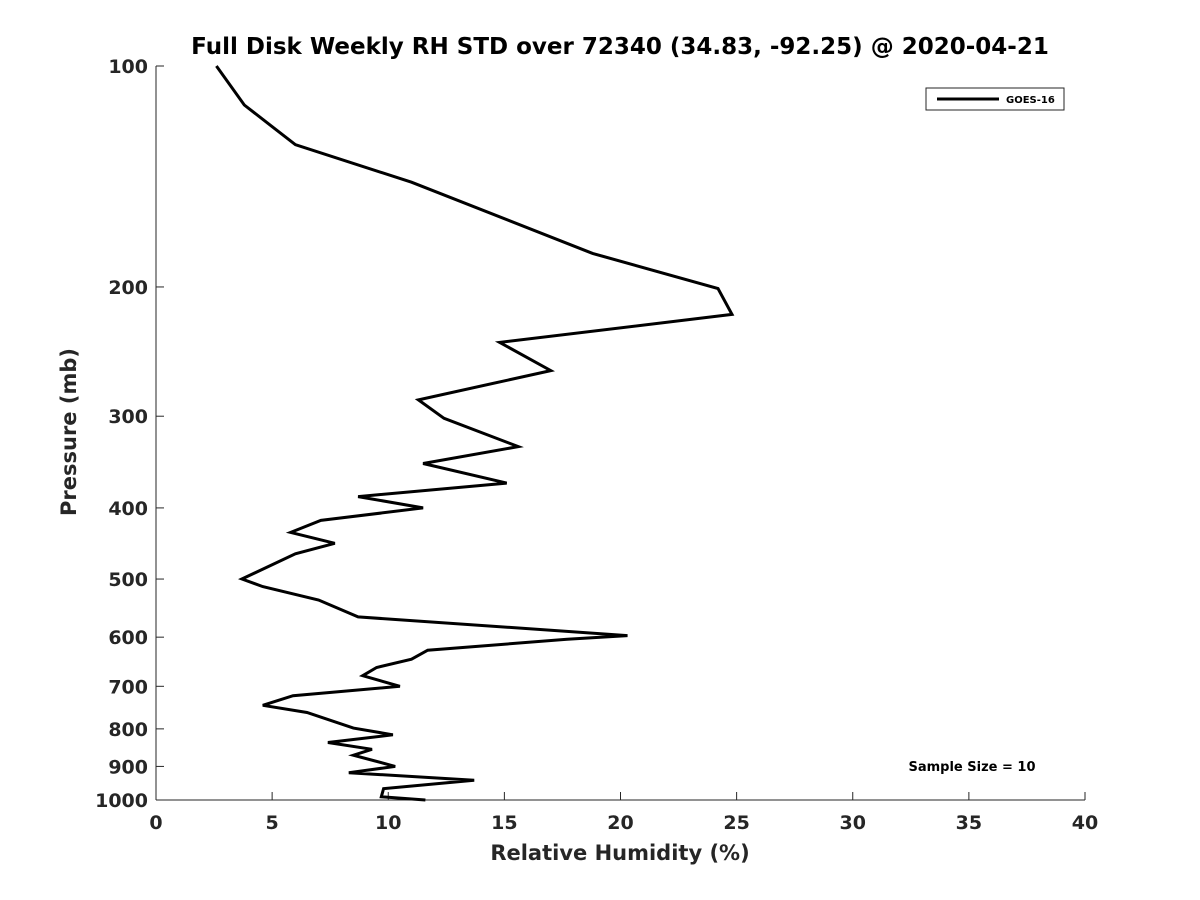  Describe the element at coordinates (69, 432) in the screenshot. I see `y-axis-label: Pressure (mb)` at that location.